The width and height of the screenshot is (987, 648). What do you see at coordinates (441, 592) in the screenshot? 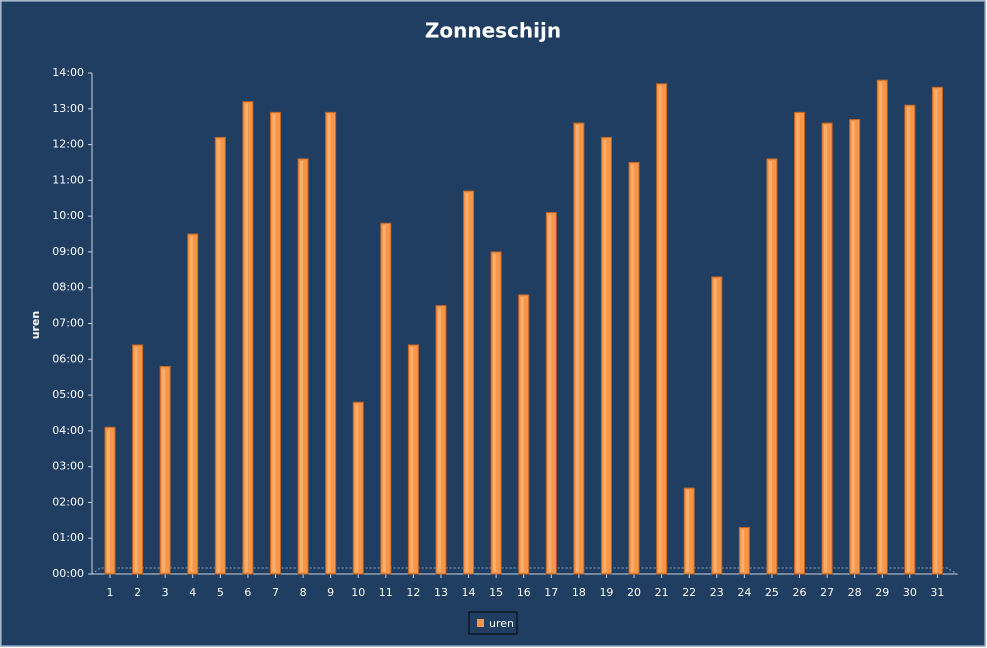
I see `x-tick-label: 13` at bounding box center [441, 592].